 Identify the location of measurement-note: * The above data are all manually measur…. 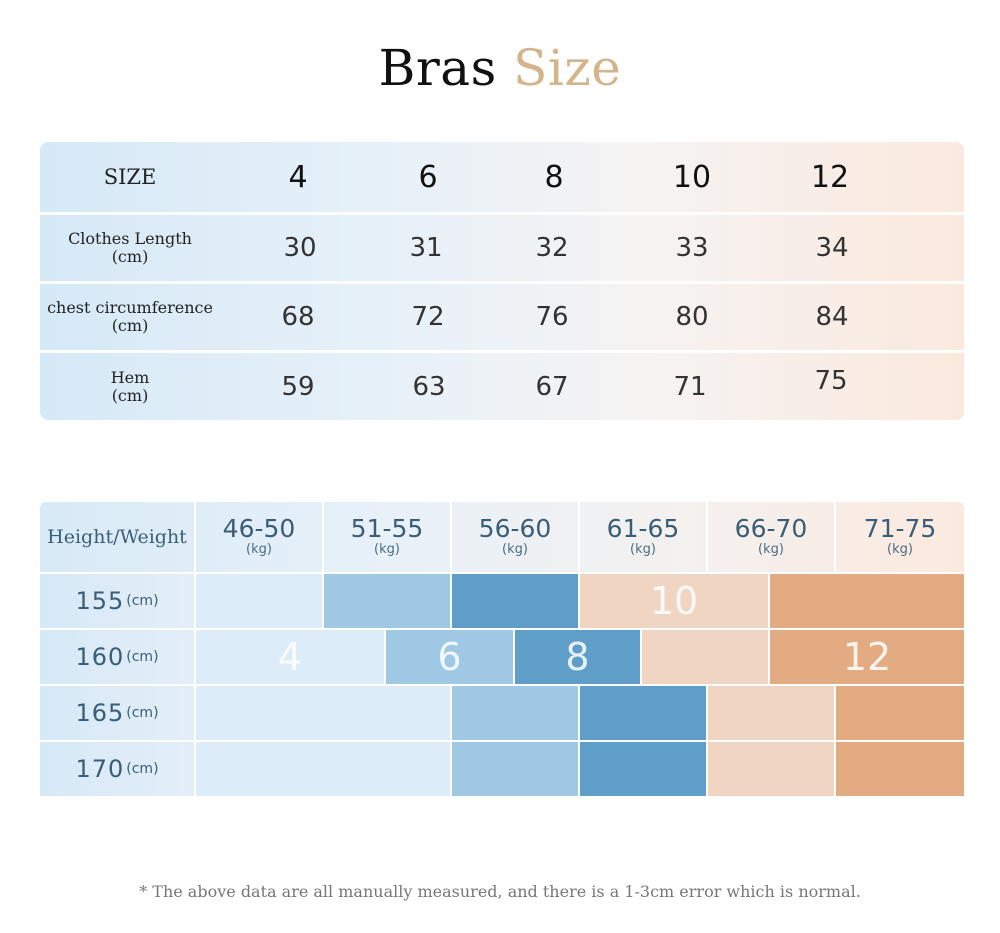
(500, 891).